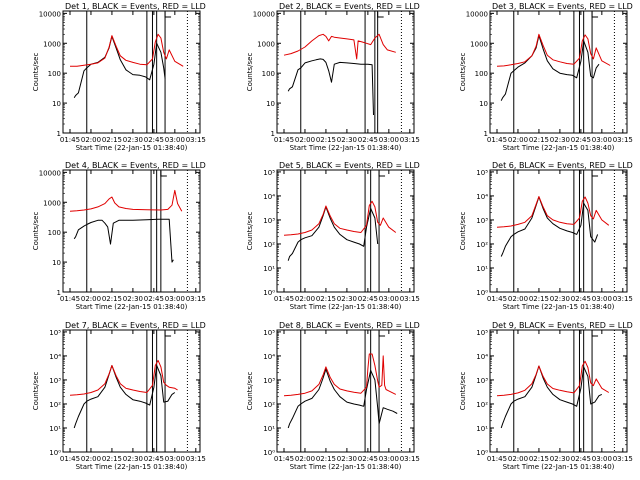 This screenshot has width=640, height=480. Describe the element at coordinates (562, 325) in the screenshot. I see `chart-title: Det 9, BLACK = Events, RED = LLD` at that location.